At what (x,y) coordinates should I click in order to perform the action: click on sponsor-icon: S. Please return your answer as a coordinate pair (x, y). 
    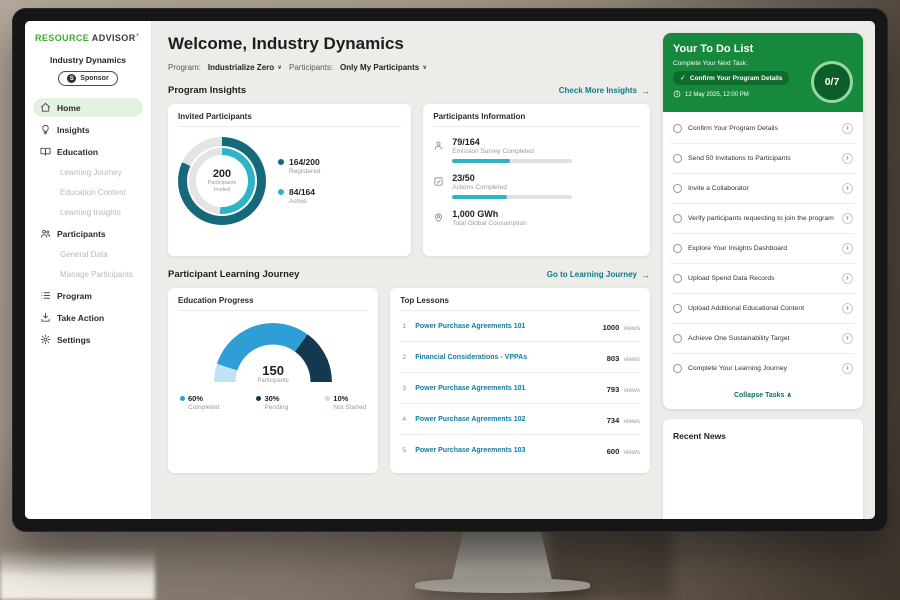
    Looking at the image, I should click on (72, 78).